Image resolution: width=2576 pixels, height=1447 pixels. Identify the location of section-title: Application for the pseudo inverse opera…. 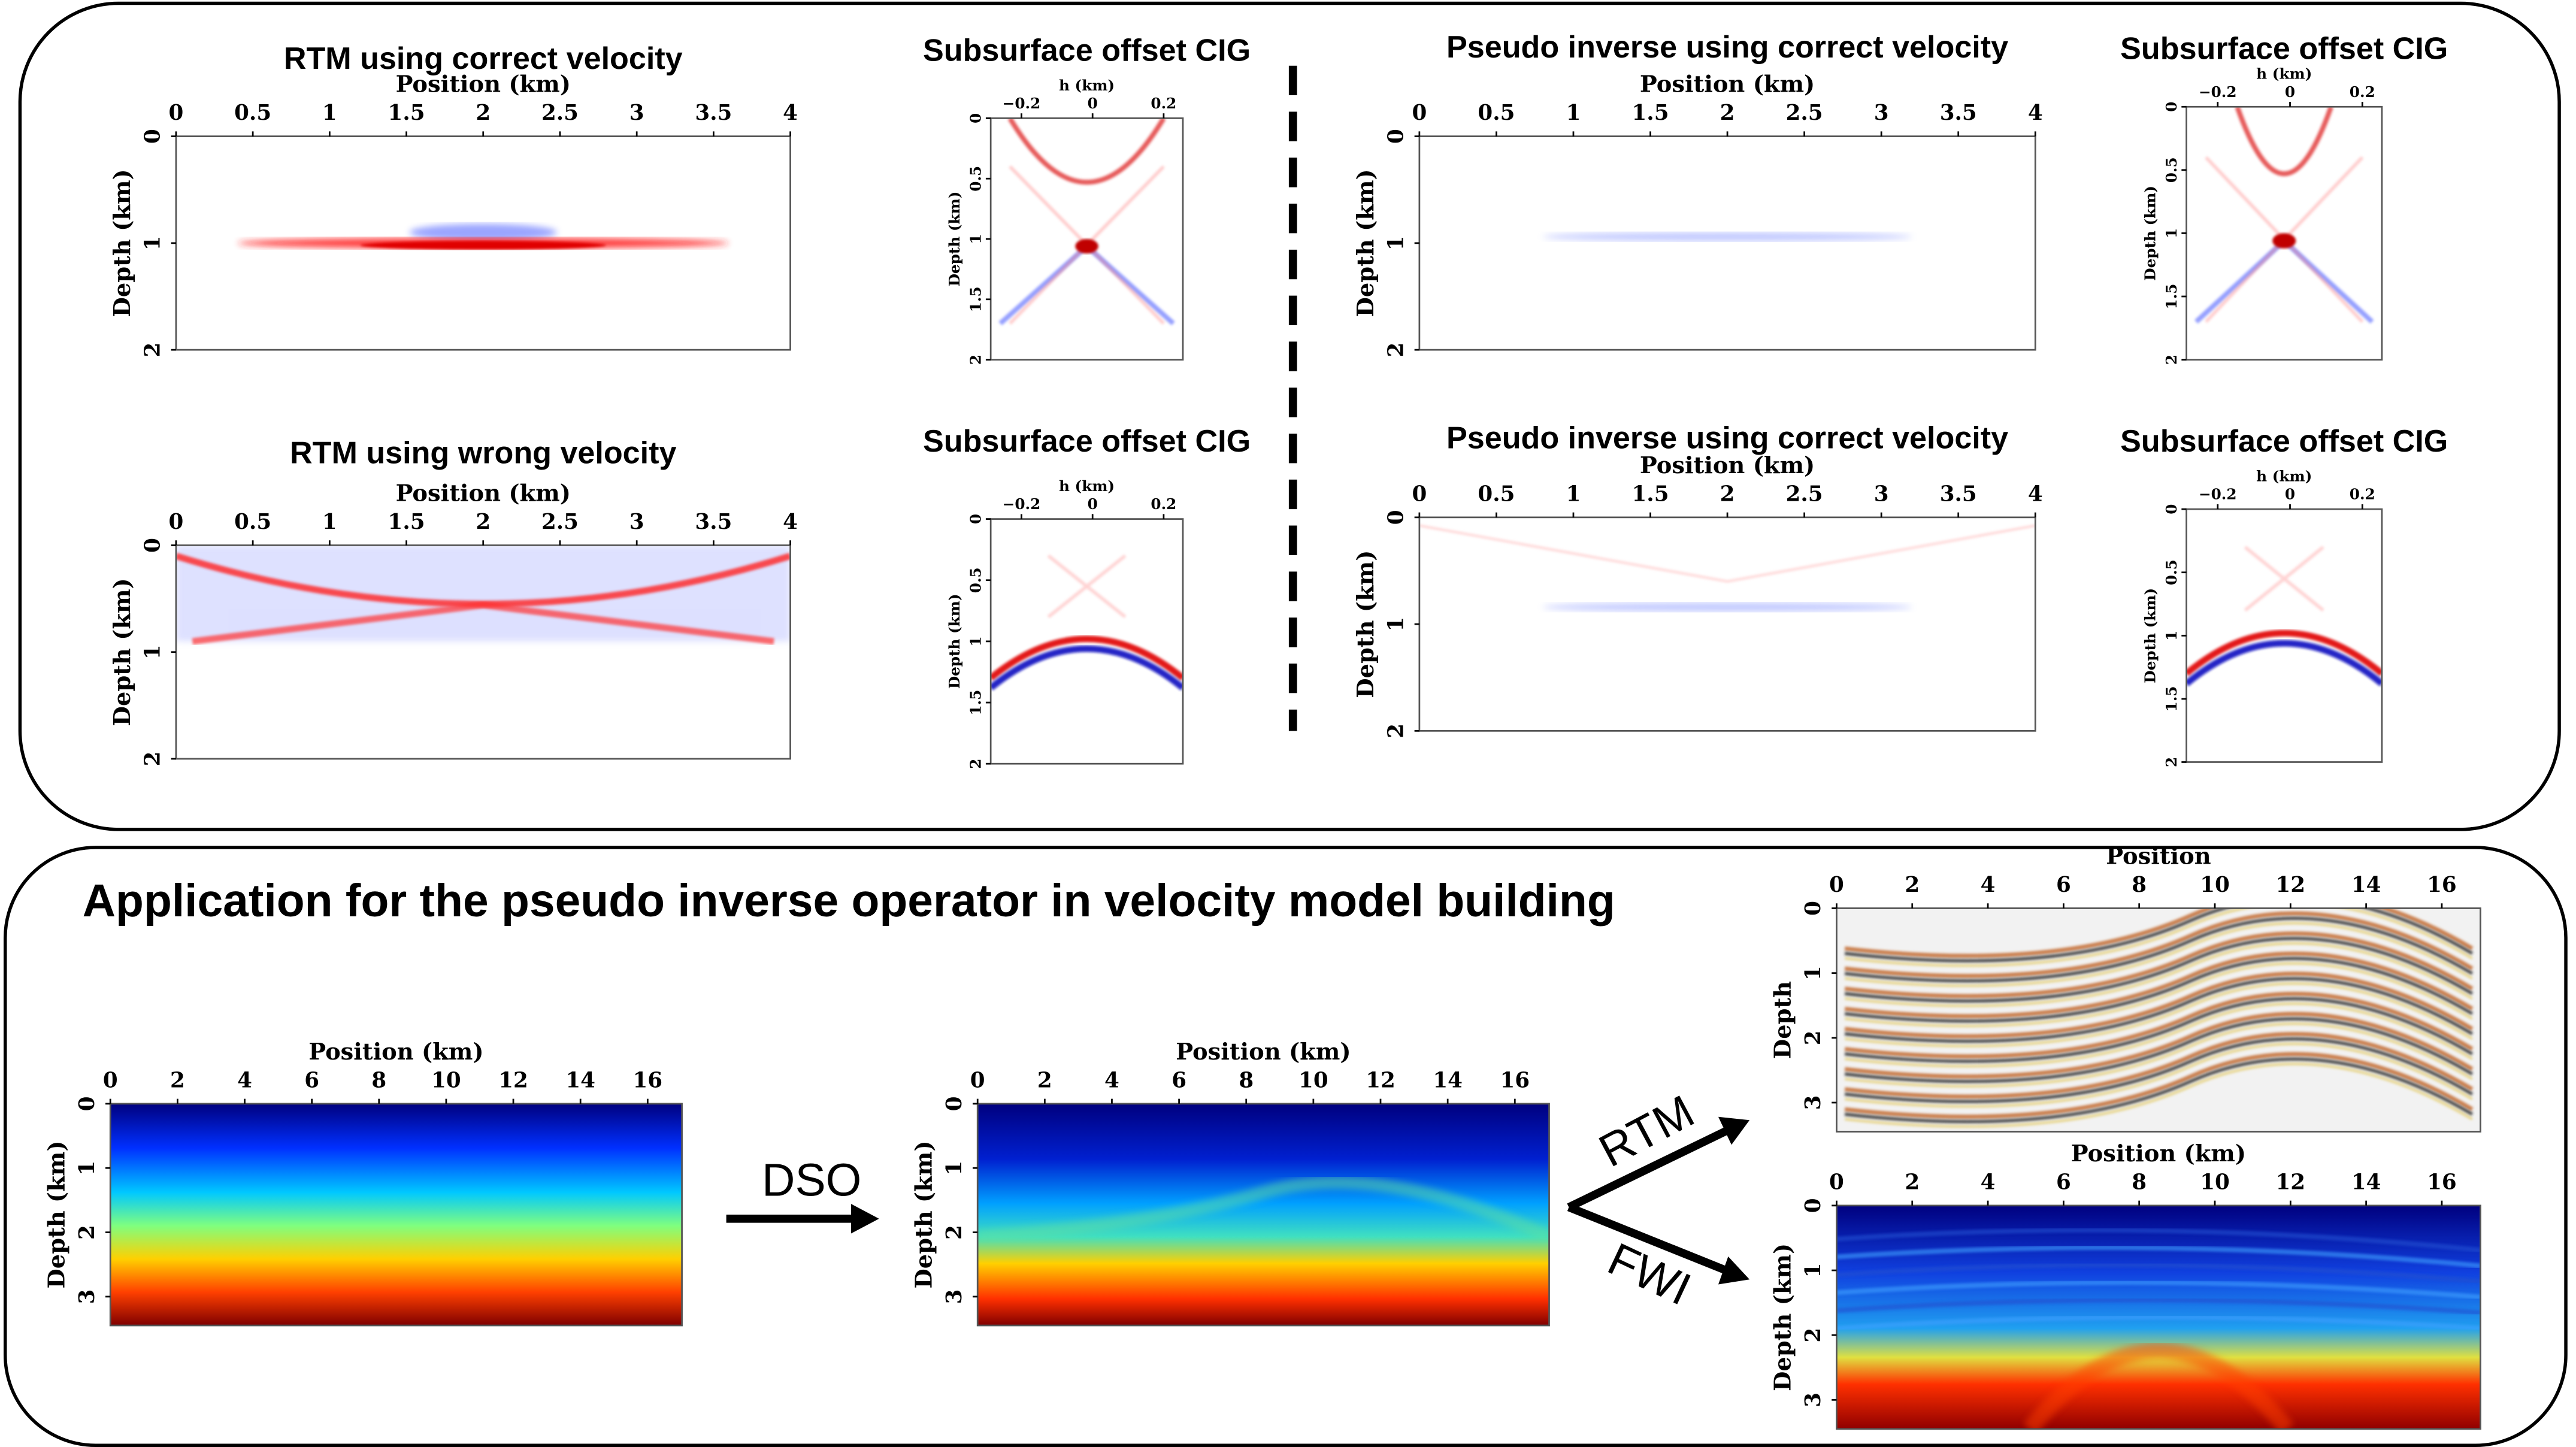
(849, 901).